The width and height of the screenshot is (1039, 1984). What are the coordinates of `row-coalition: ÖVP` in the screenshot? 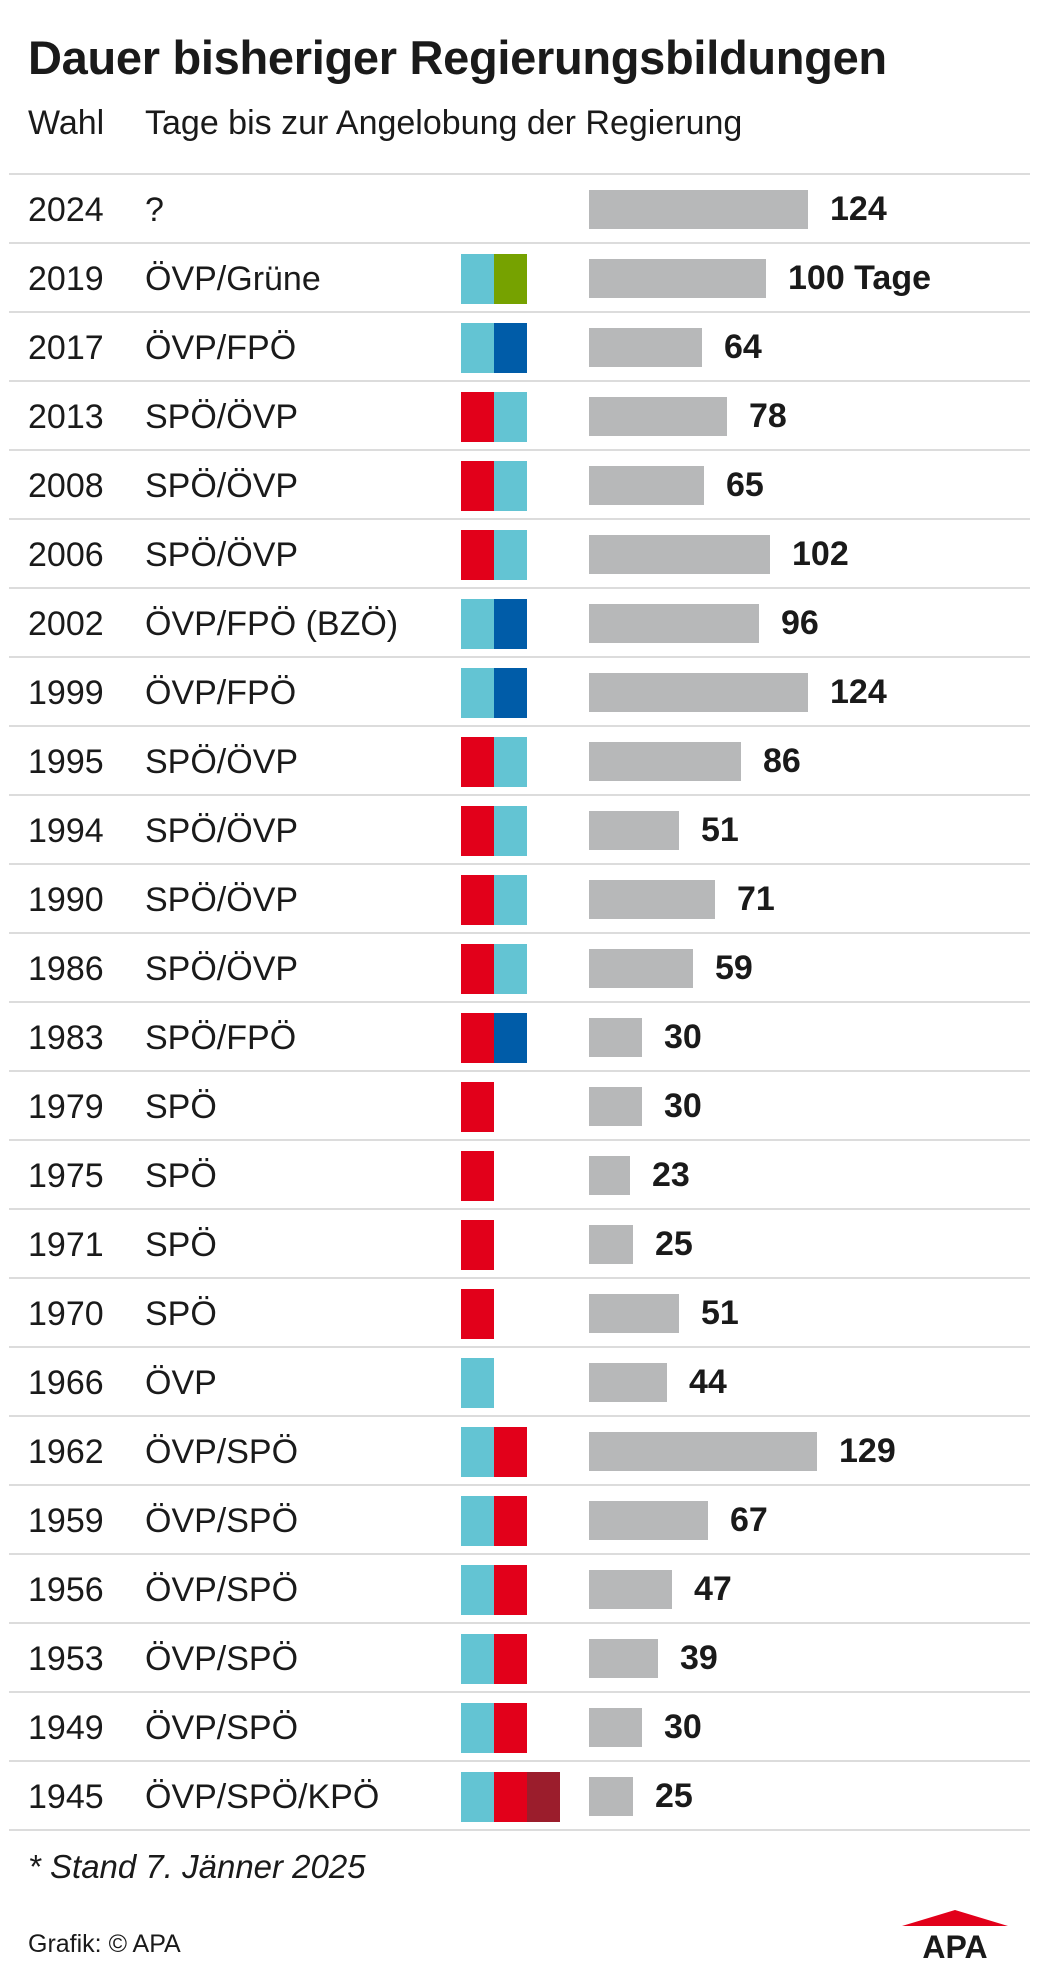 It's located at (181, 1383).